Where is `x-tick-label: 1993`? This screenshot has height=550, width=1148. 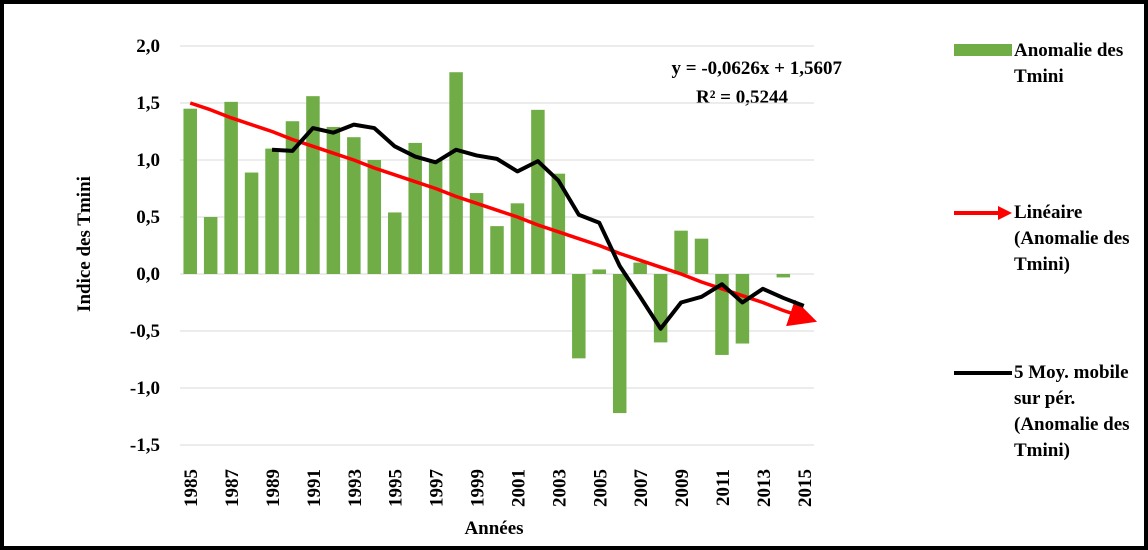 x-tick-label: 1993 is located at coordinates (355, 488).